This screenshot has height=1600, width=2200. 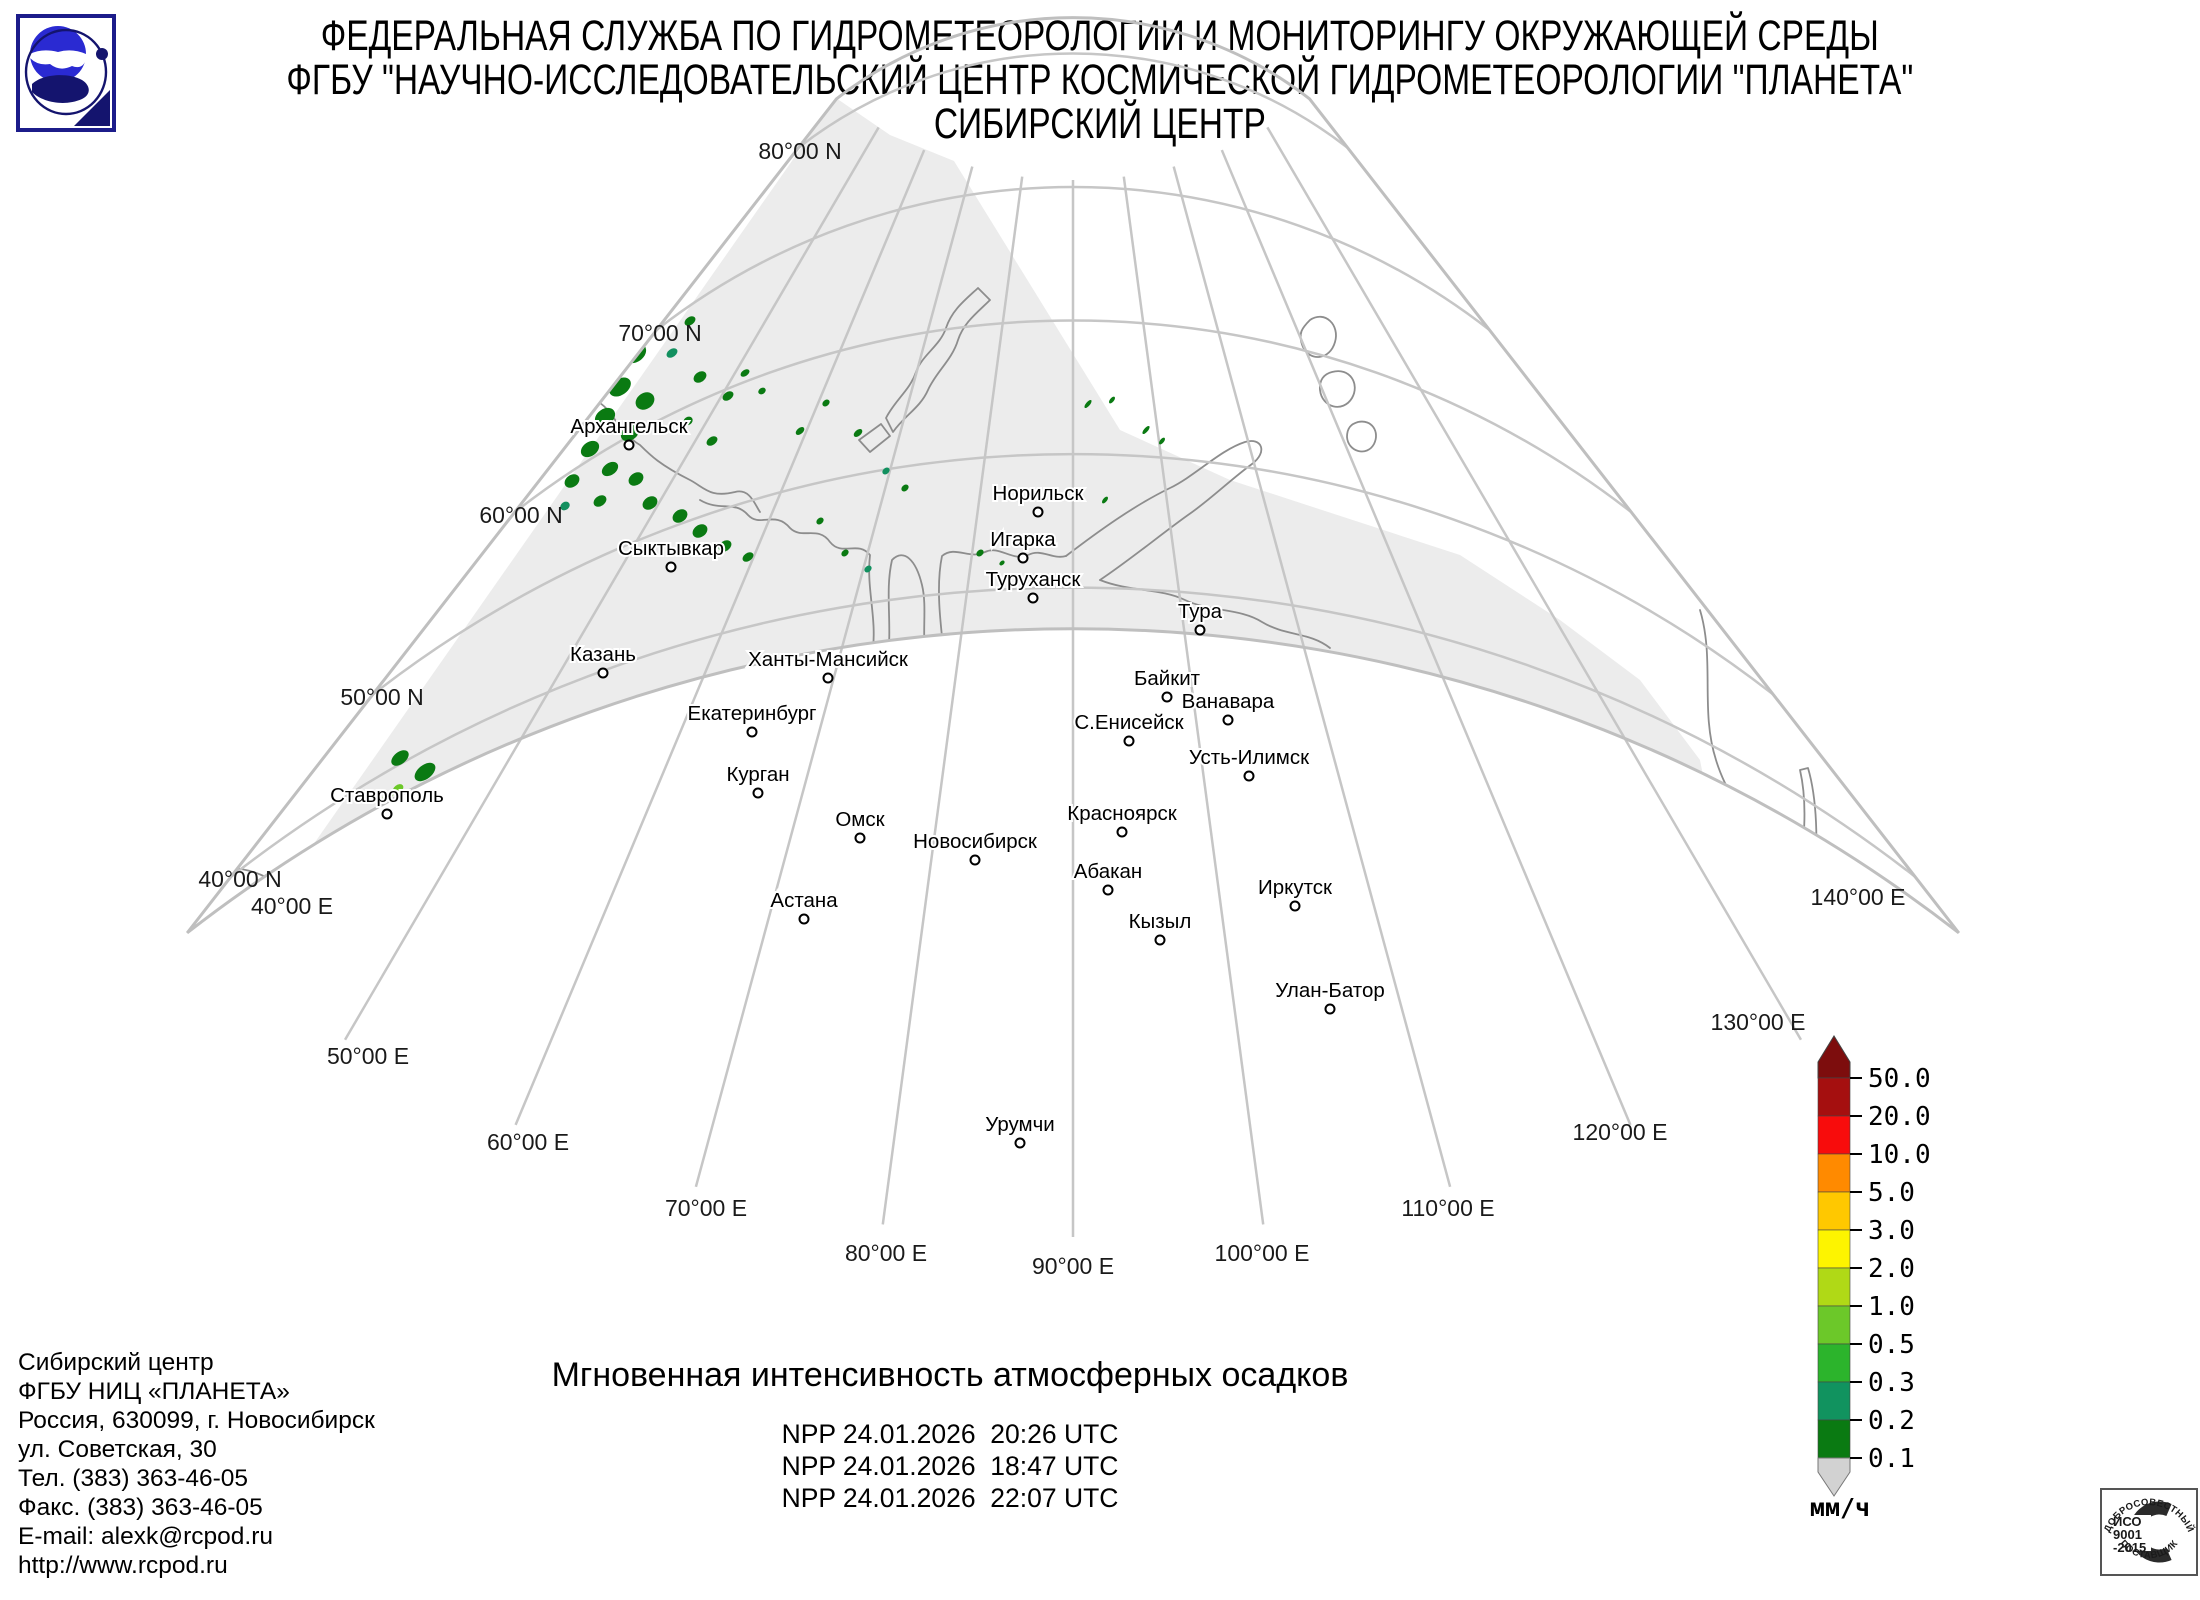 What do you see at coordinates (2129, 1547) in the screenshot?
I see `iso-center-line: -2015` at bounding box center [2129, 1547].